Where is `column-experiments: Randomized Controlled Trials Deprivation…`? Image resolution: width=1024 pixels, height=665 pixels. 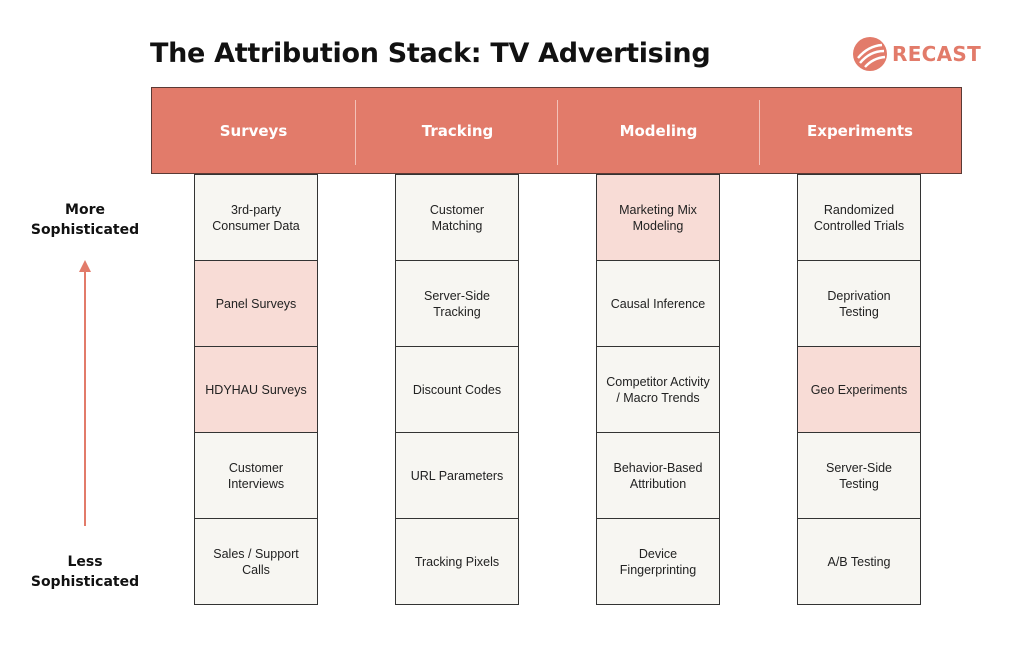 column-experiments: Randomized Controlled Trials Deprivation… is located at coordinates (859, 389).